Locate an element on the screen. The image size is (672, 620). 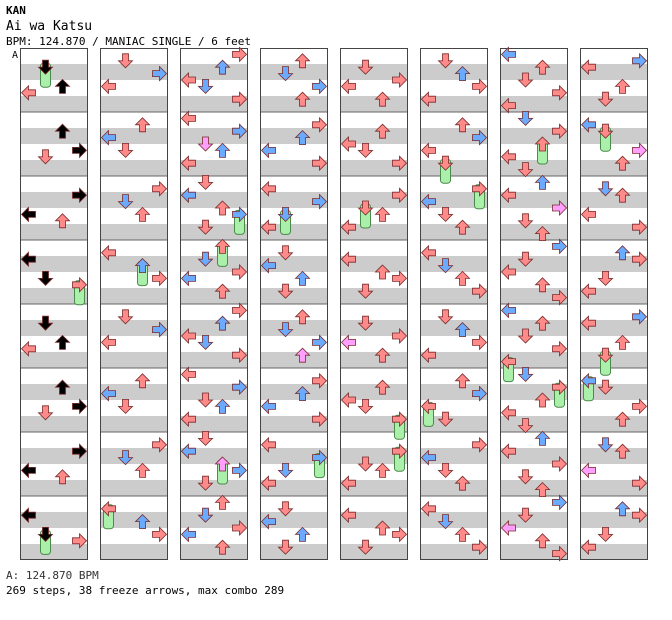
bpm-info: A: 124.870 BPM is located at coordinates (52, 575).